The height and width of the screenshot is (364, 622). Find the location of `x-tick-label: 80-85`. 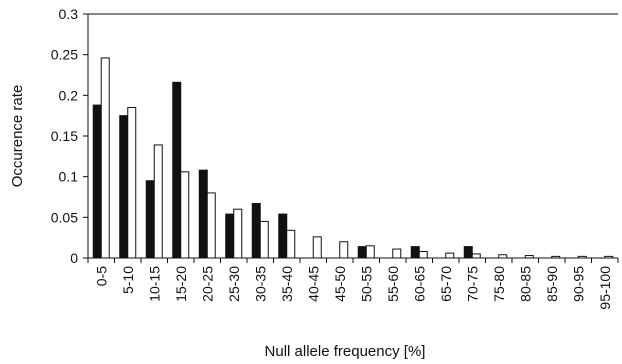

x-tick-label: 80-85 is located at coordinates (525, 284).